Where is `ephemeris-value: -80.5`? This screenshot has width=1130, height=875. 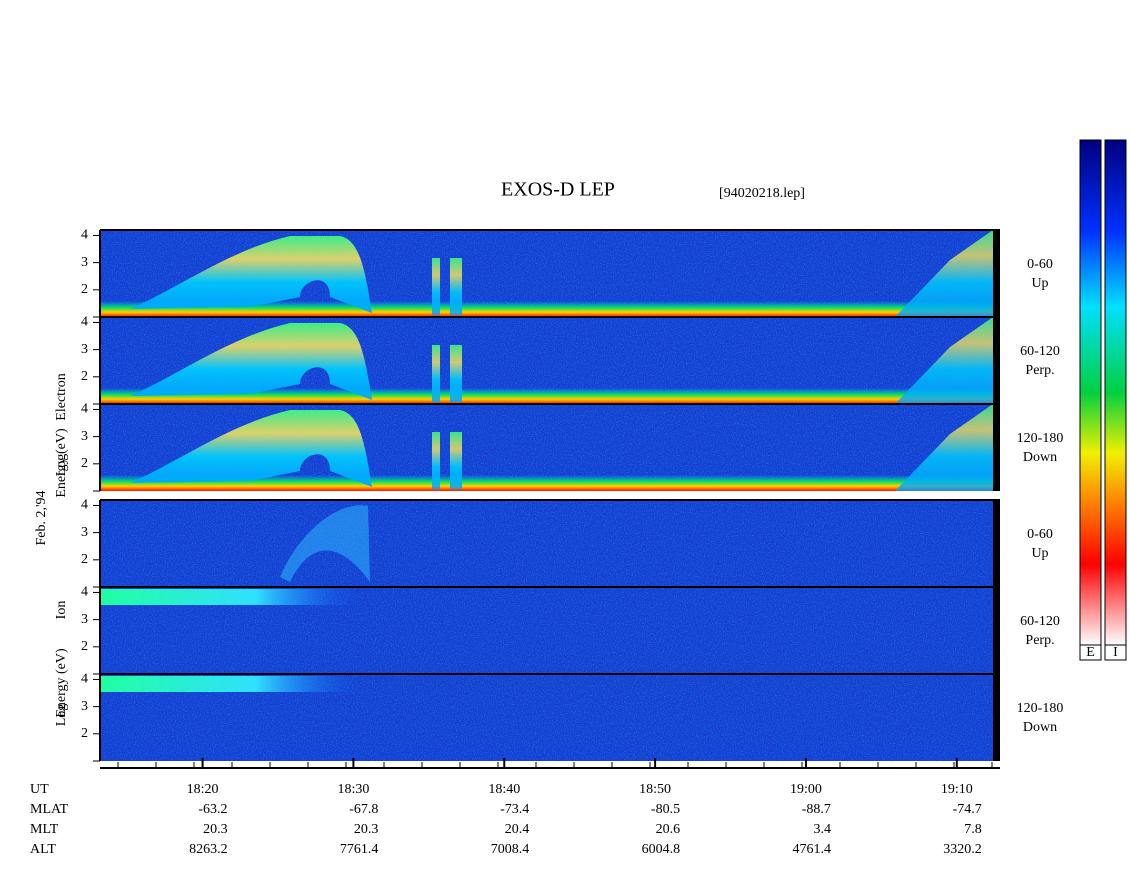
ephemeris-value: -80.5 is located at coordinates (665, 809).